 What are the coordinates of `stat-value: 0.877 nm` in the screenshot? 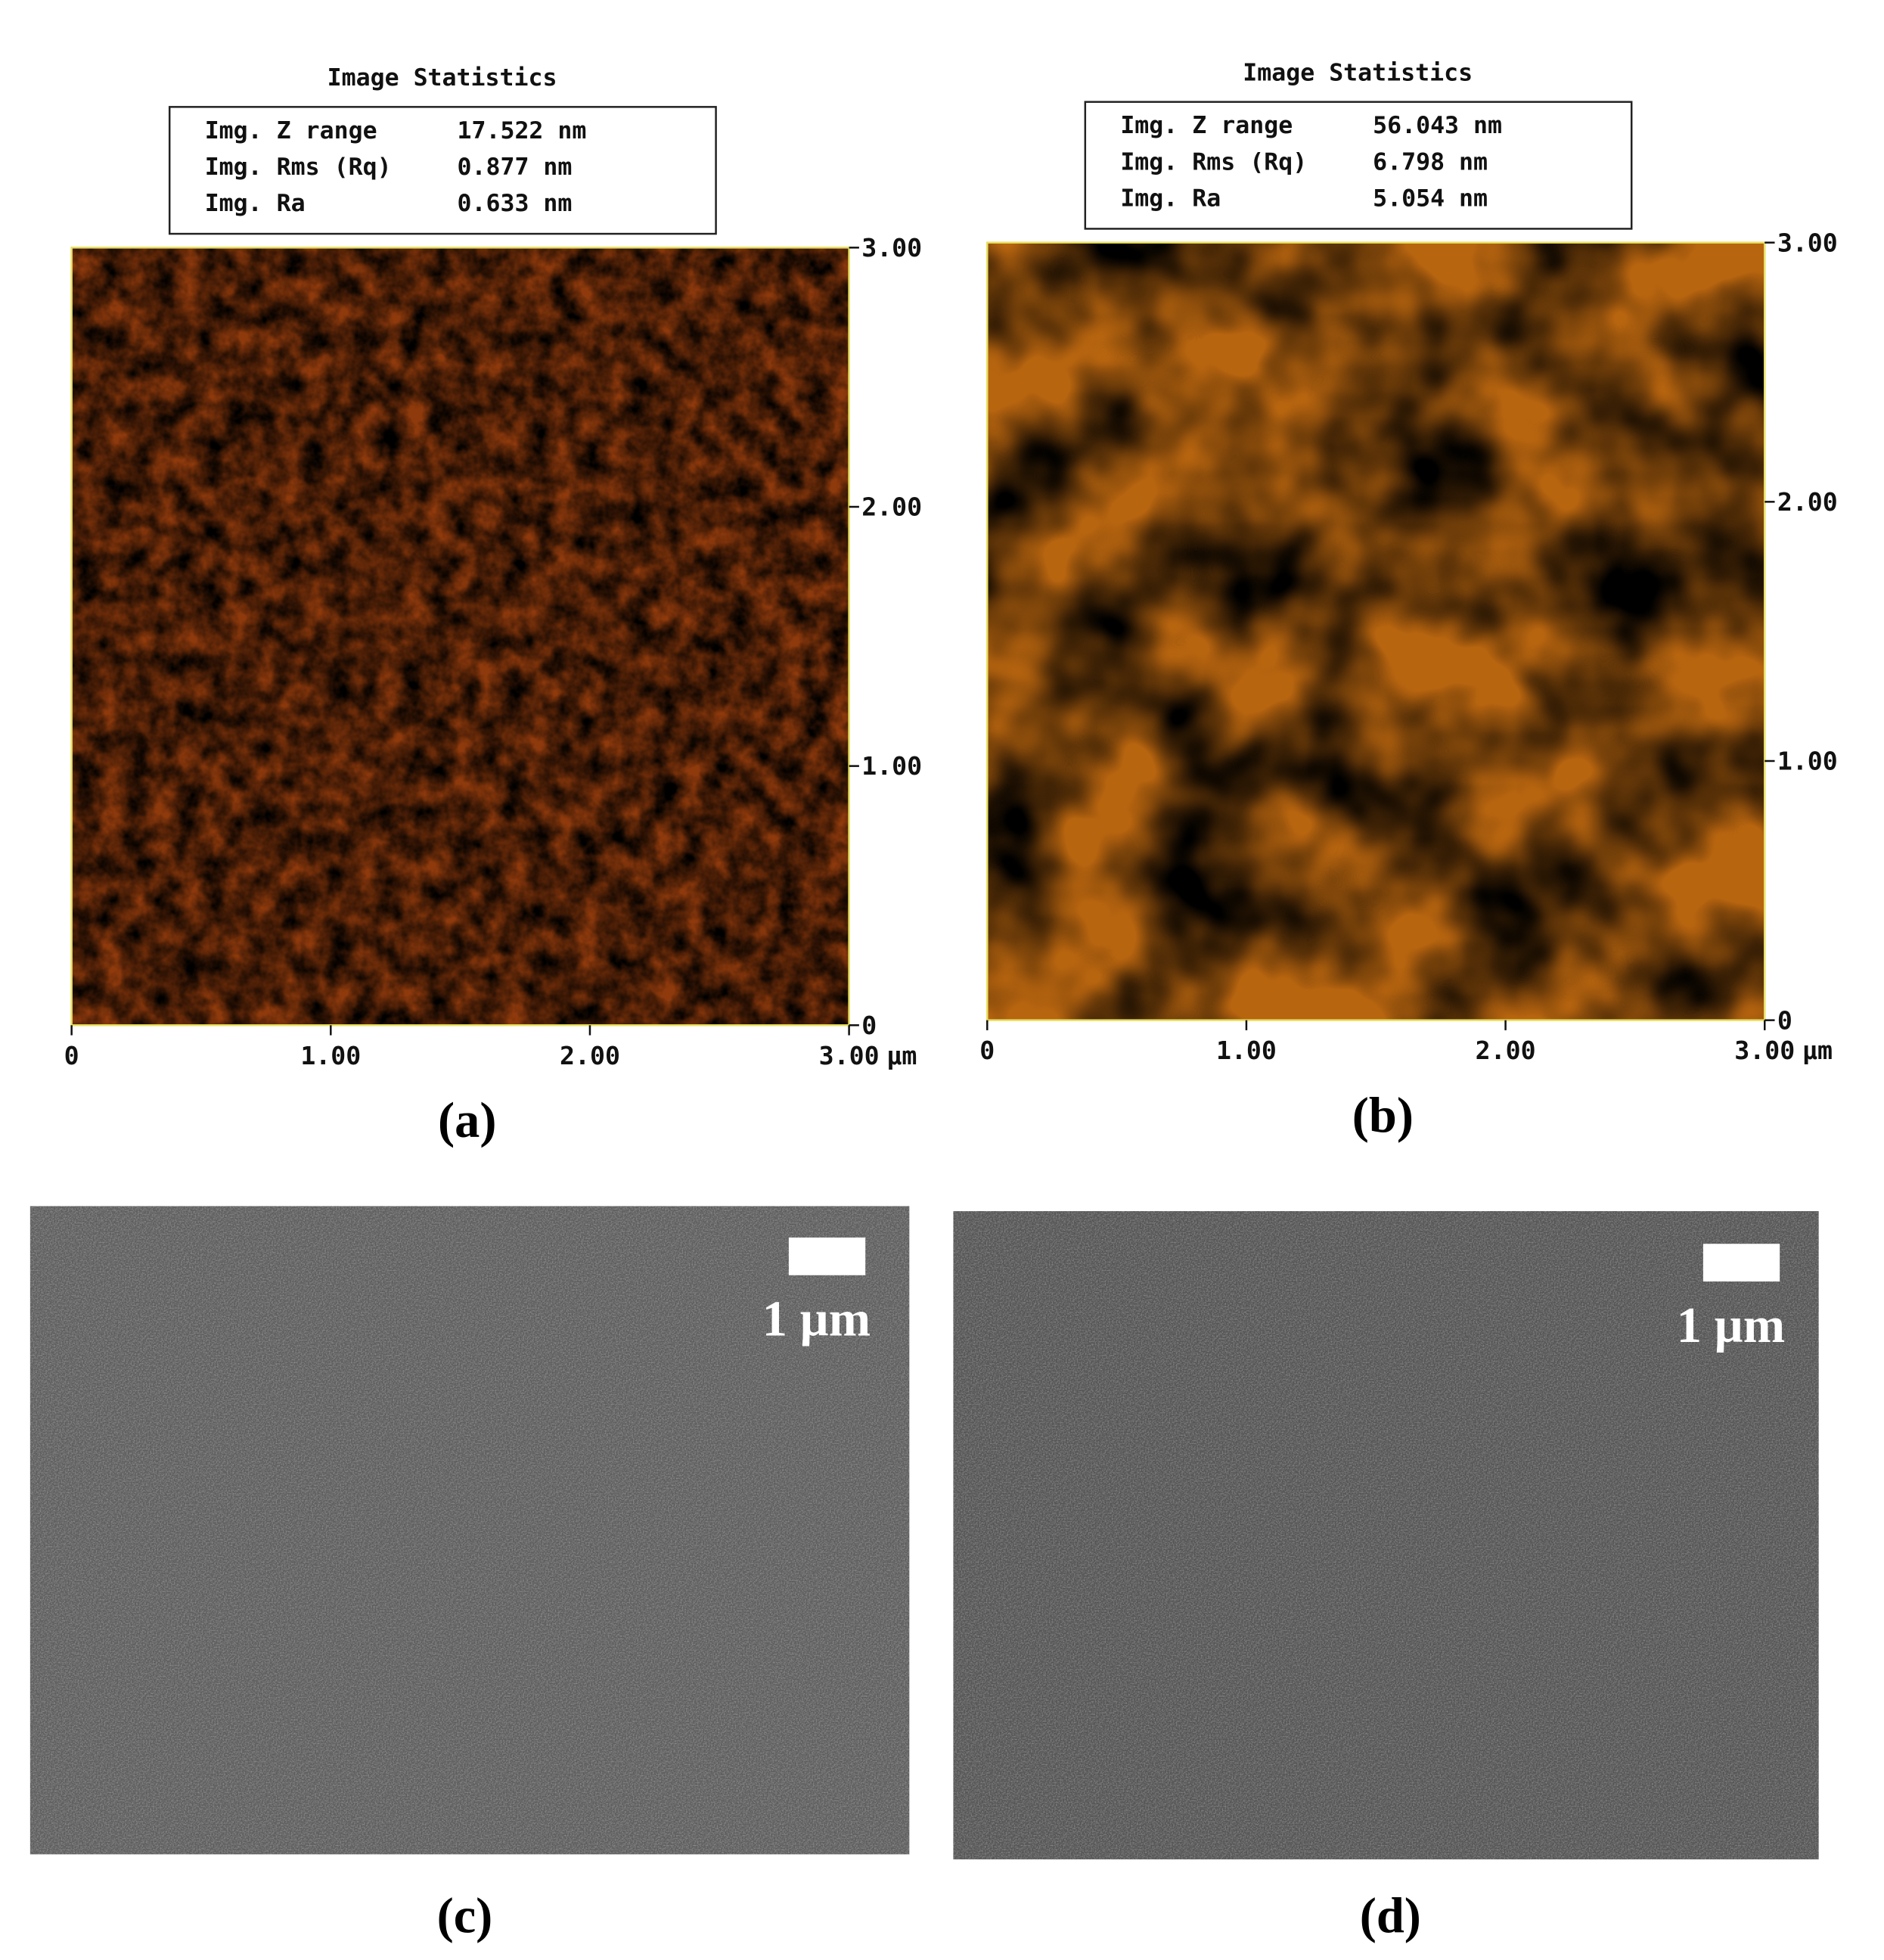 It's located at (514, 167).